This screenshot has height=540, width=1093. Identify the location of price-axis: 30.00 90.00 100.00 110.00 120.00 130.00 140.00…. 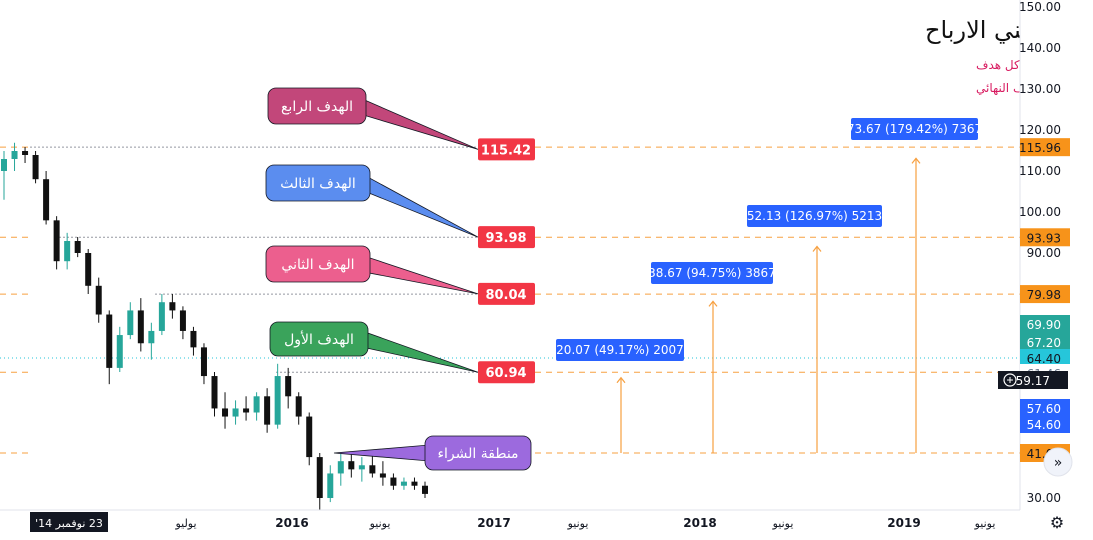
(1045, 270).